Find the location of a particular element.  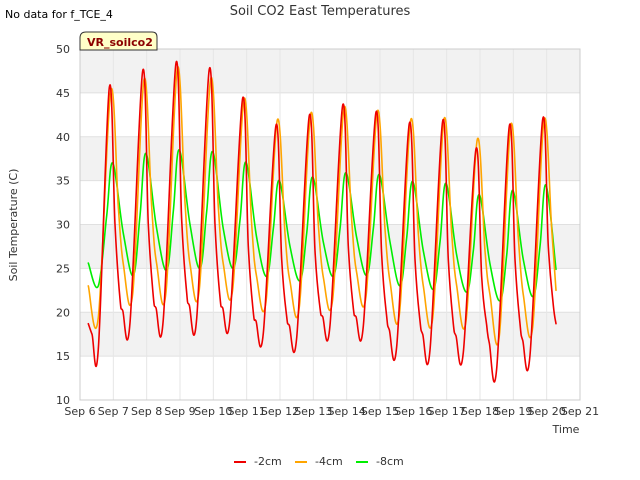

y-tick-label: 45 is located at coordinates (63, 93).